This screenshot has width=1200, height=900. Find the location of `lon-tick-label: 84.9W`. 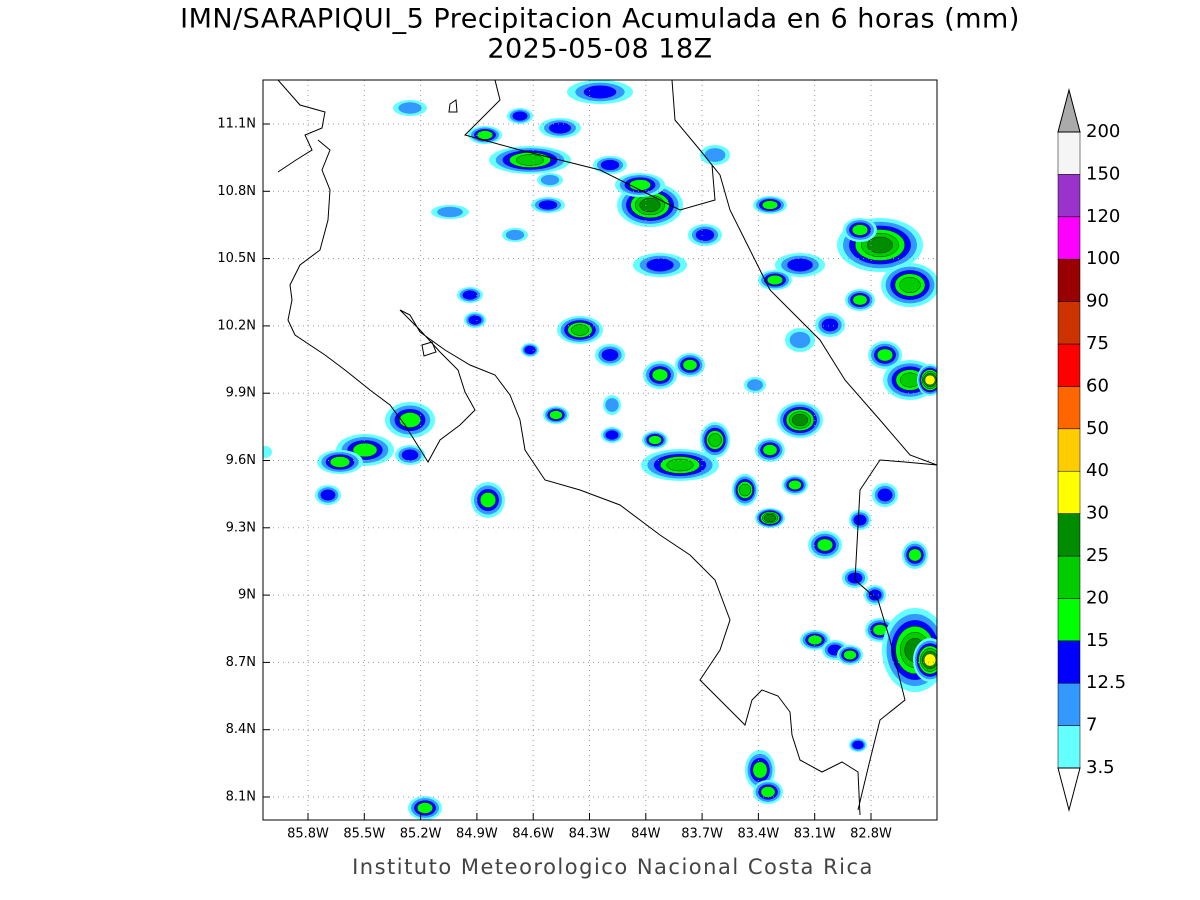

lon-tick-label: 84.9W is located at coordinates (477, 834).